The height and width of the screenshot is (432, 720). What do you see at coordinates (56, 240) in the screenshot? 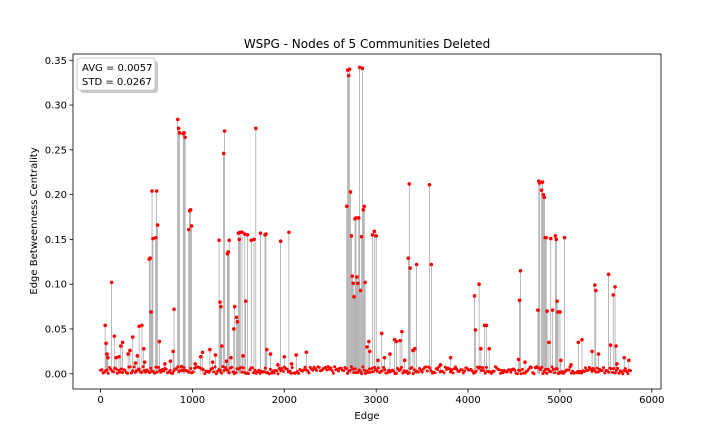
I see `y-tick-label: 0.15` at bounding box center [56, 240].